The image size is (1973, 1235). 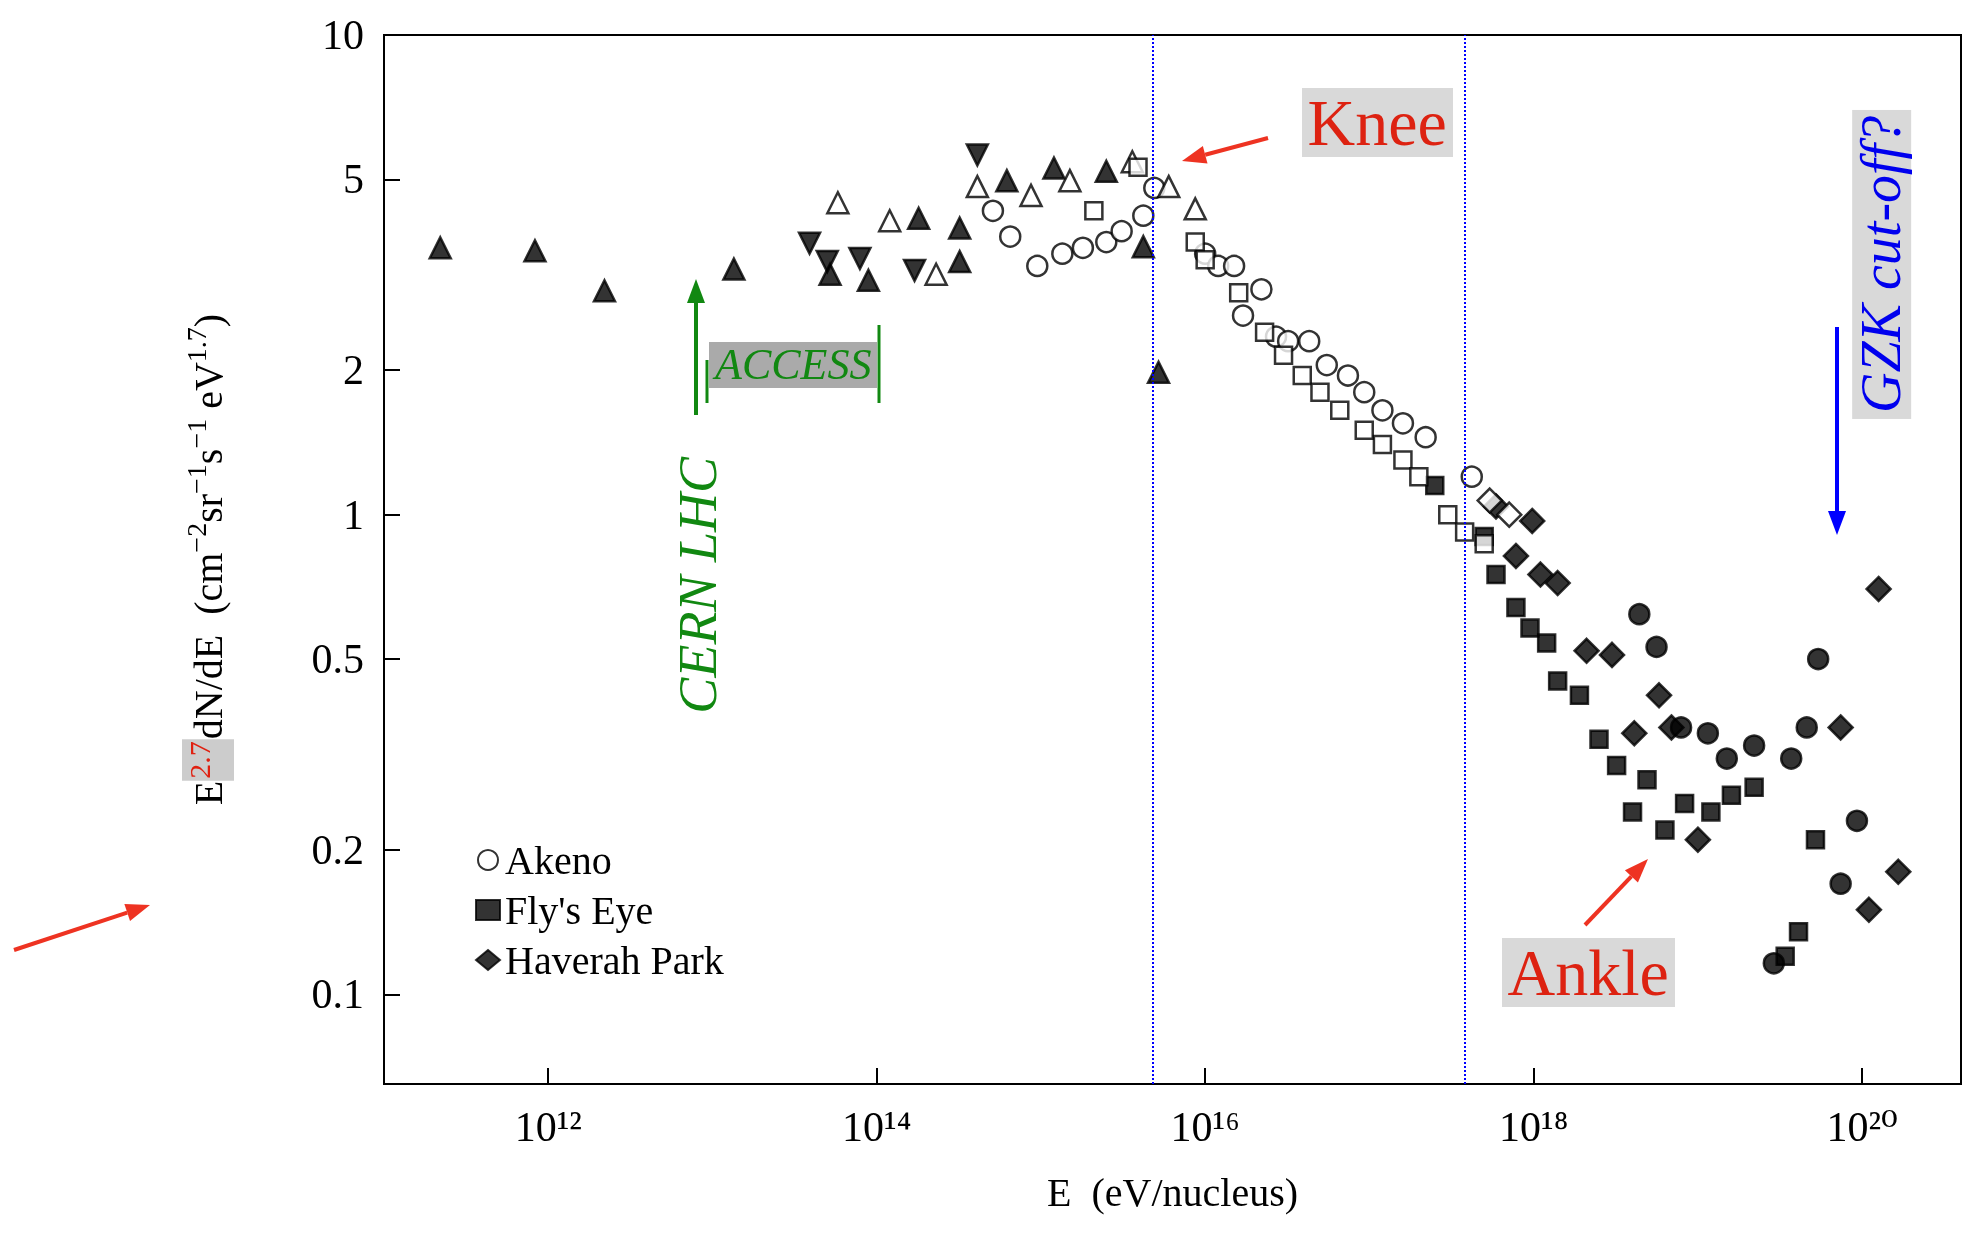 What do you see at coordinates (353, 370) in the screenshot?
I see `y-tick-label: 2` at bounding box center [353, 370].